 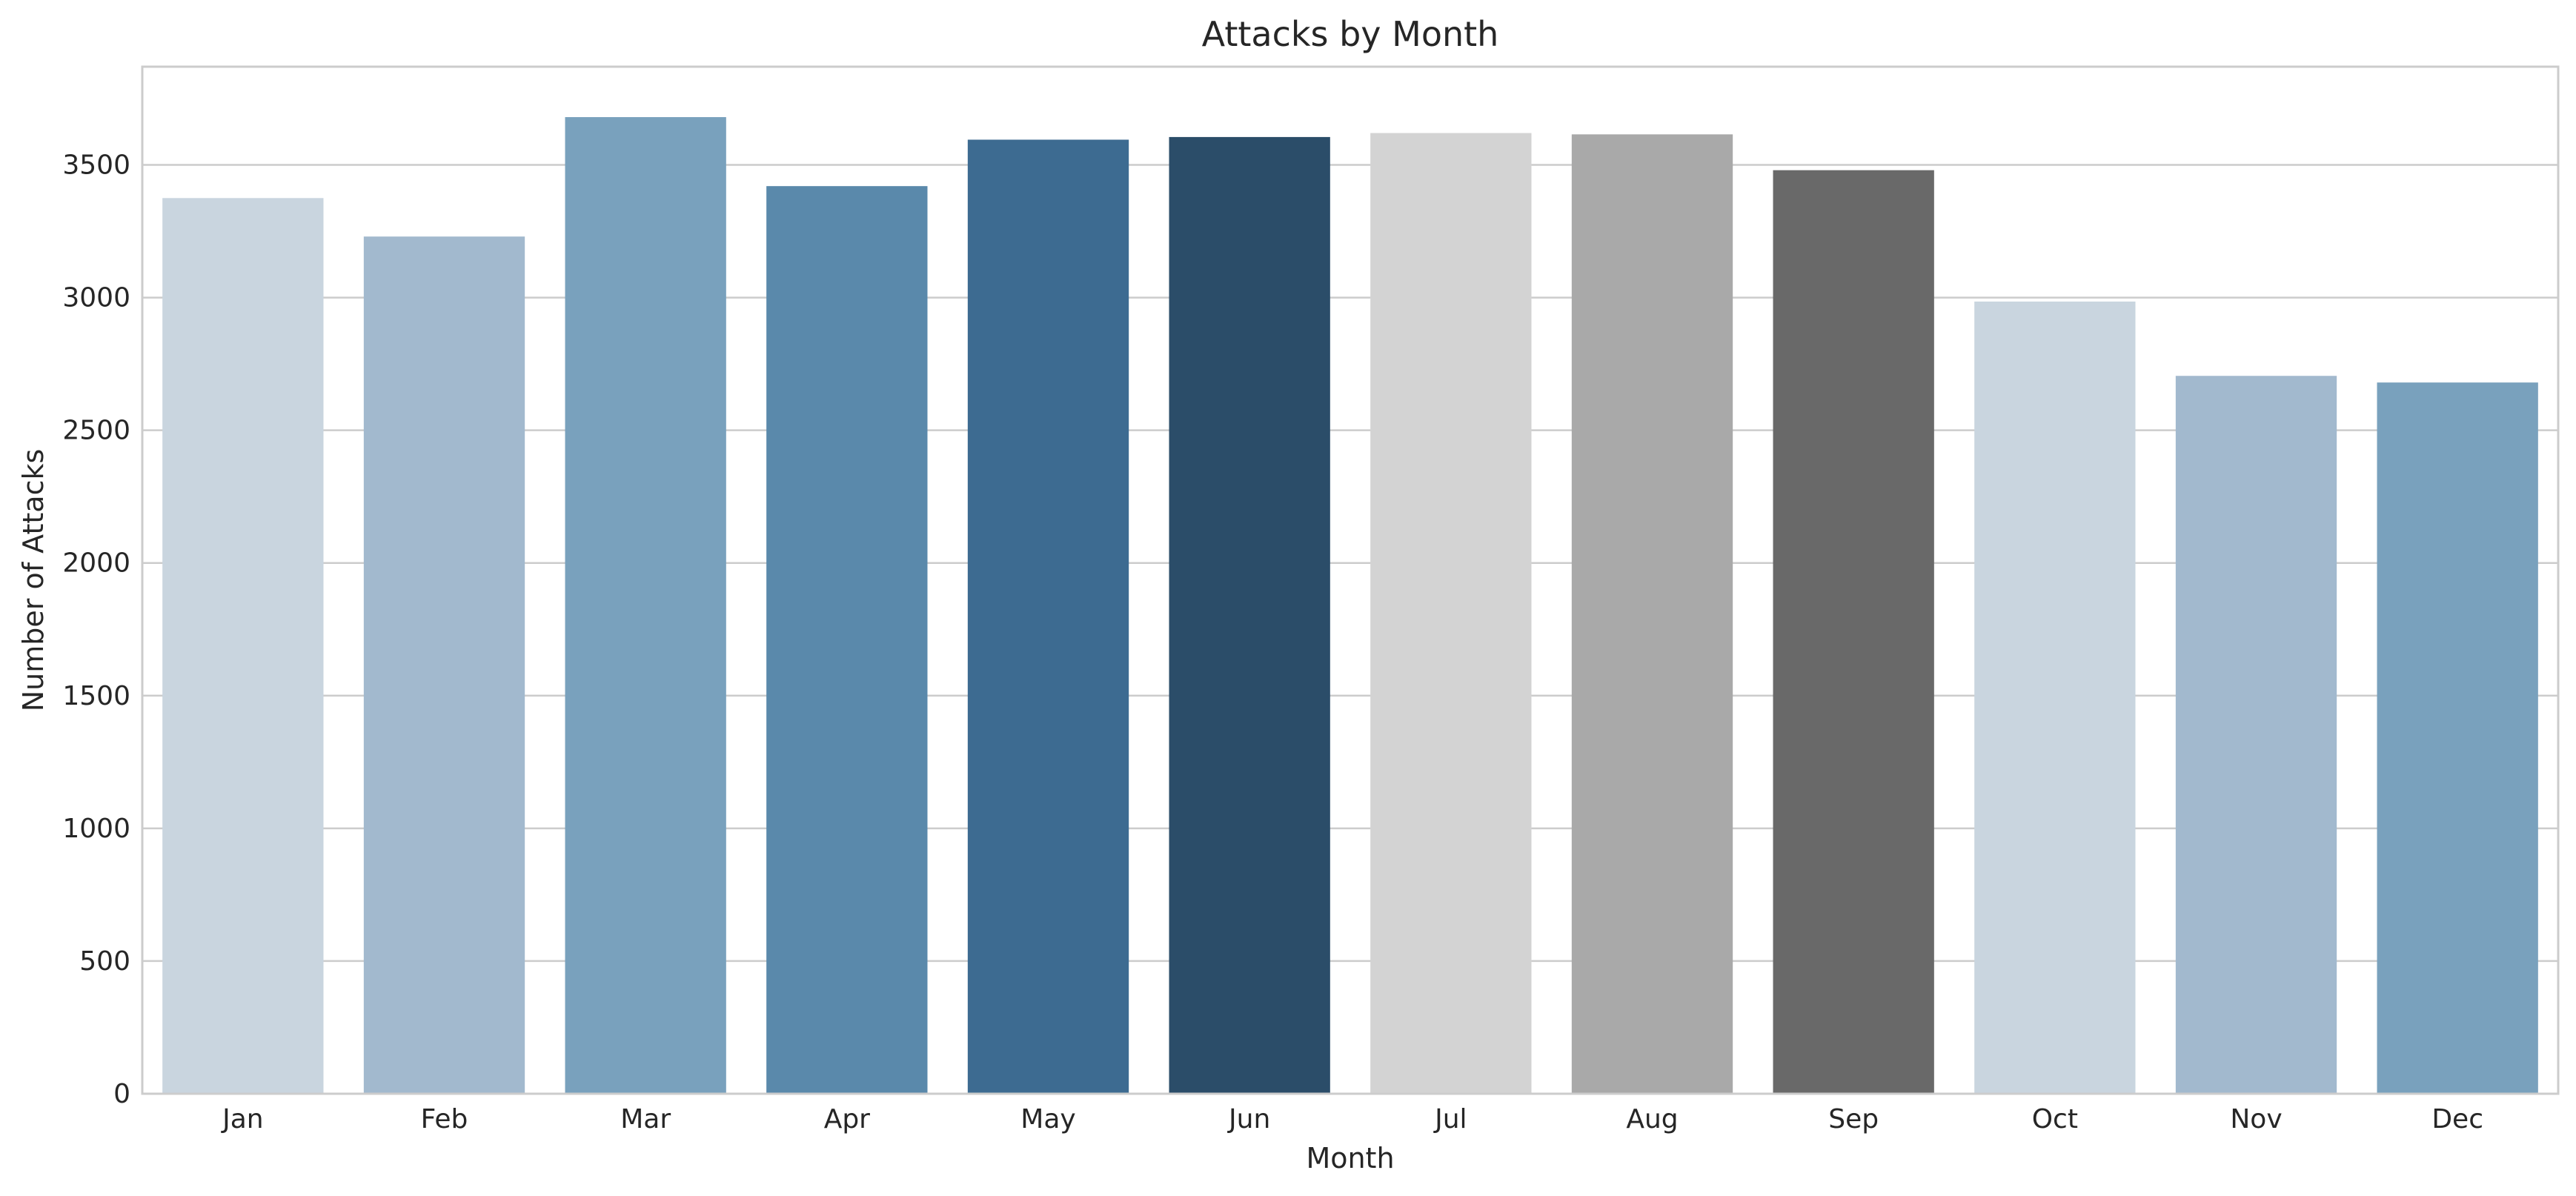 What do you see at coordinates (2256, 735) in the screenshot?
I see `bar-nov` at bounding box center [2256, 735].